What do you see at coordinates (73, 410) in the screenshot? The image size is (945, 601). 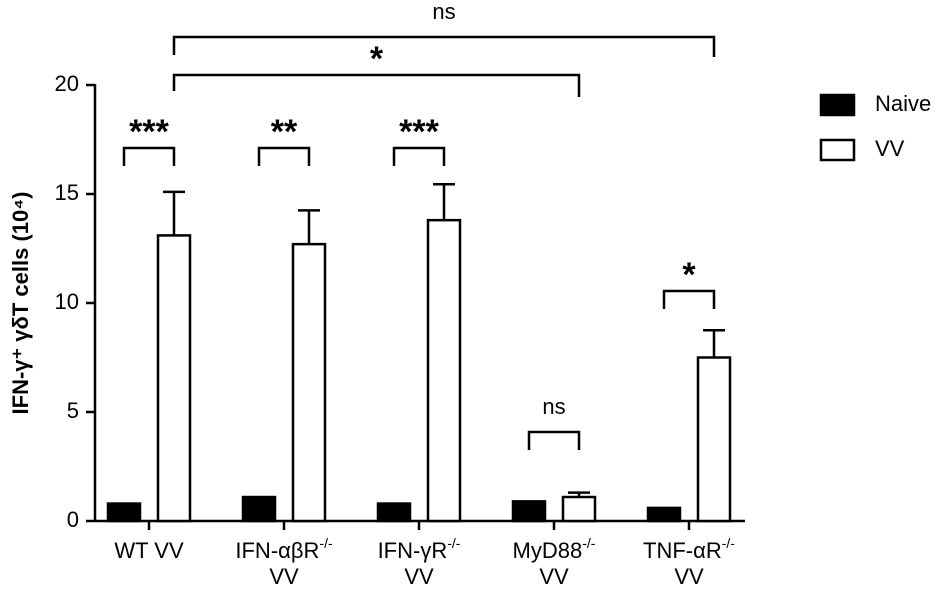 I see `y-tick-label: 5` at bounding box center [73, 410].